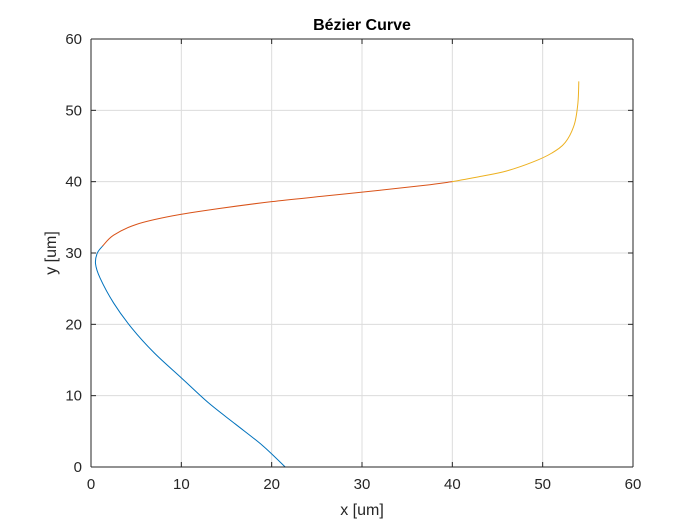 The height and width of the screenshot is (530, 700). I want to click on x-tick-label: 10, so click(181, 484).